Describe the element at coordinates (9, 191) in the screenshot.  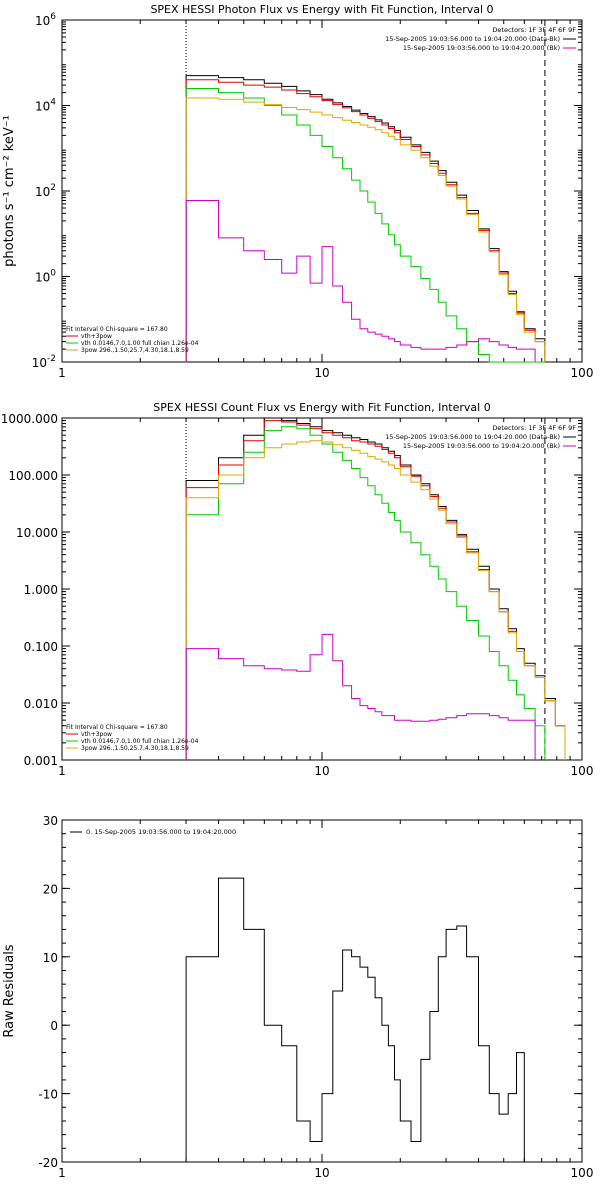
I see `y-axis-label: photons s⁻¹ cm⁻² keV⁻¹` at that location.